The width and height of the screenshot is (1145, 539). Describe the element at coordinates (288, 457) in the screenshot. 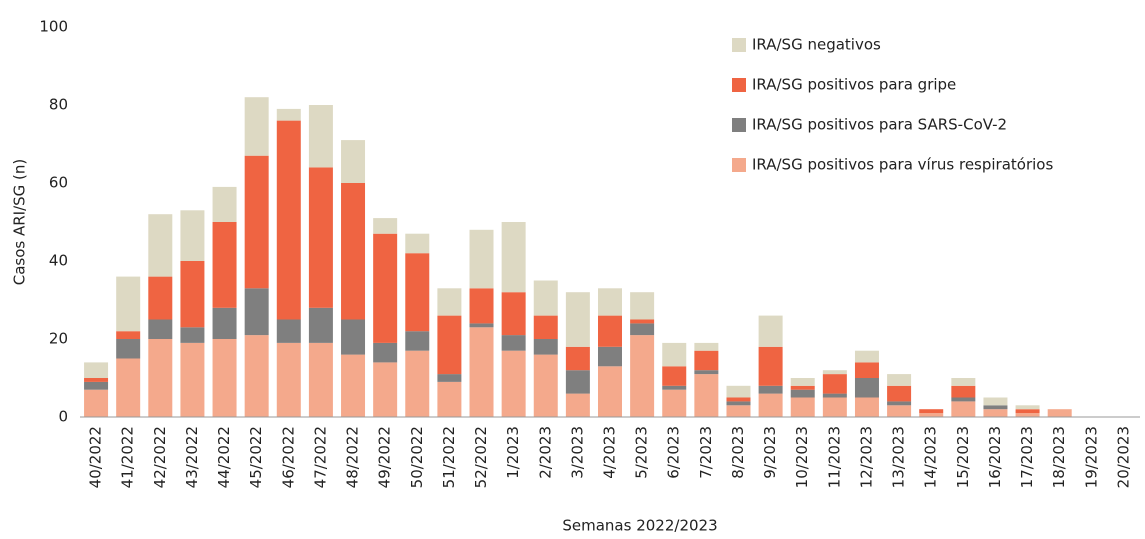

I see `x-tick-label: 46/2022` at that location.